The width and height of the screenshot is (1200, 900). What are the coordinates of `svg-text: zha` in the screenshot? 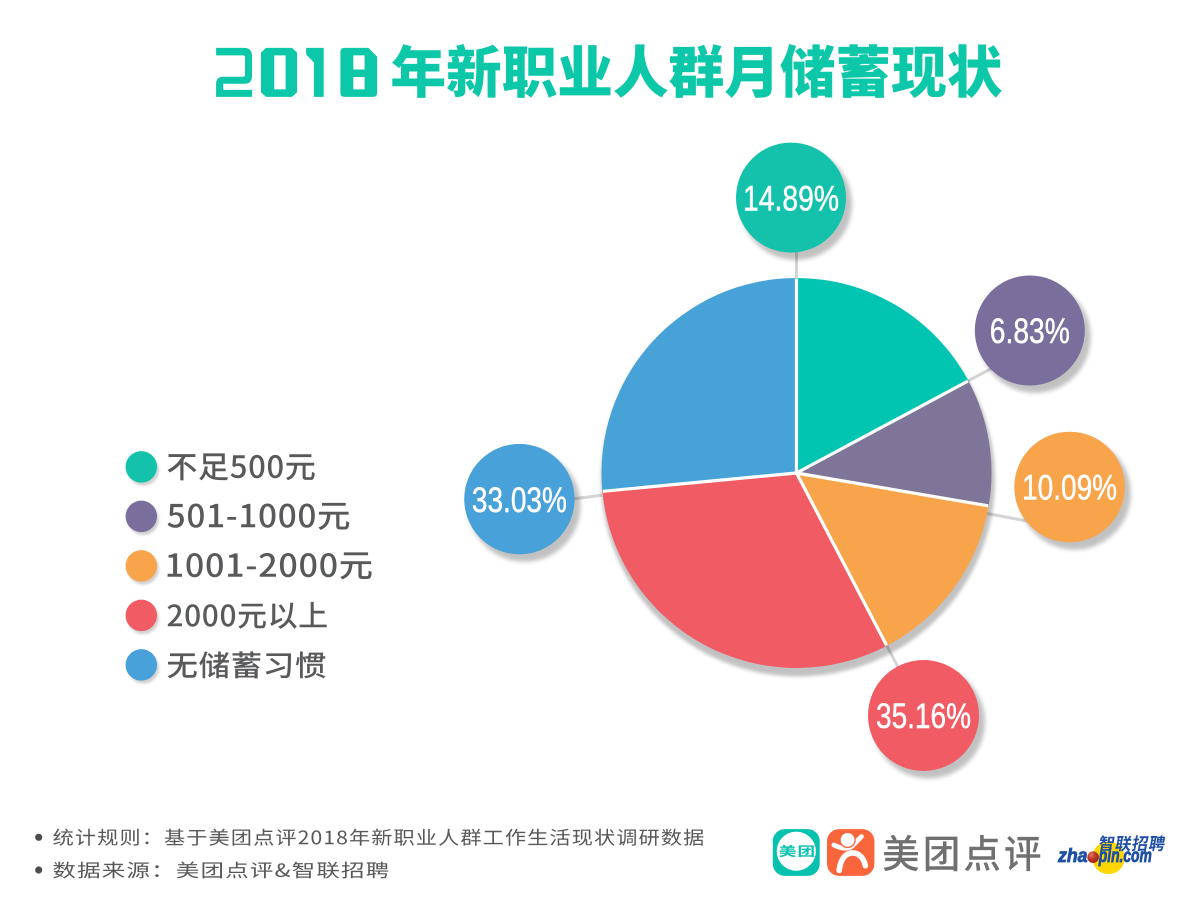 It's located at (1072, 856).